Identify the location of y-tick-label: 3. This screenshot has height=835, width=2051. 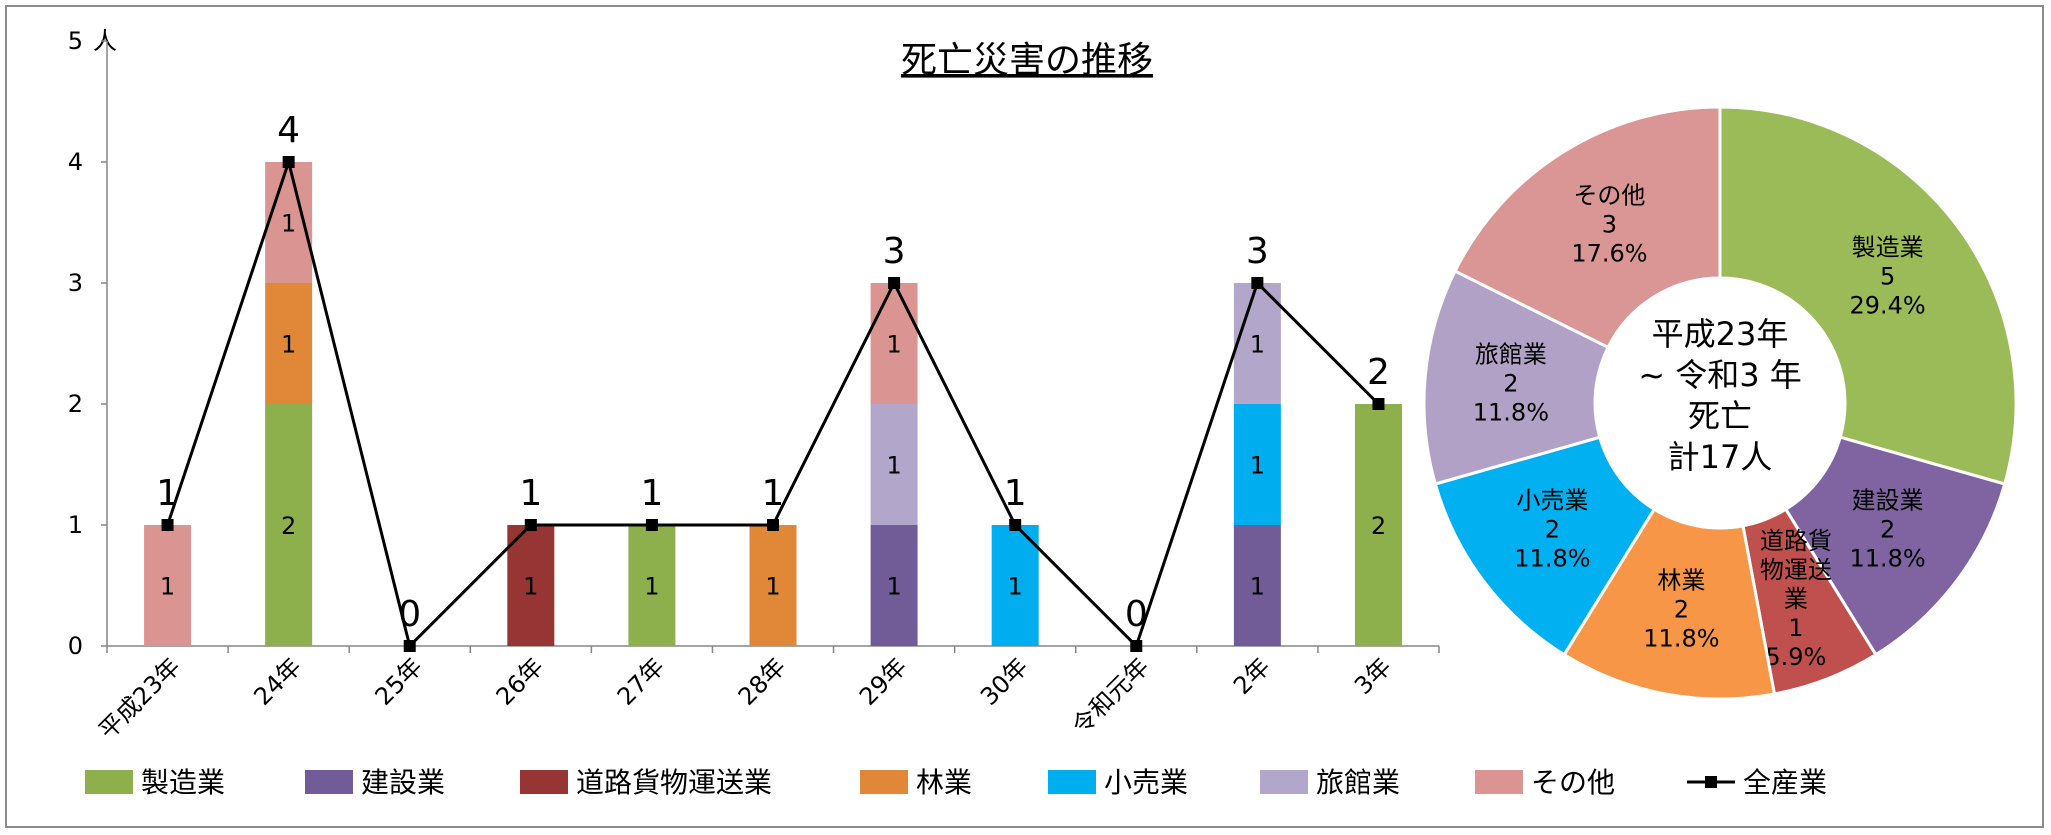
(75, 283).